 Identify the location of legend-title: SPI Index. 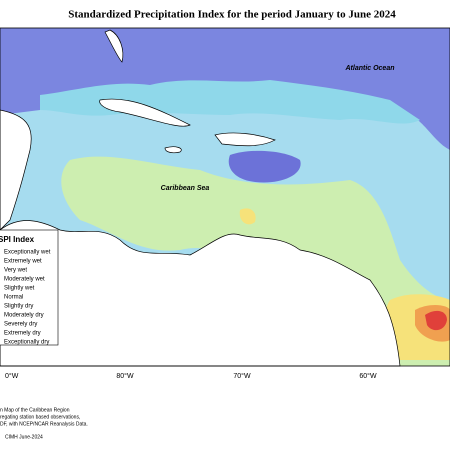
(17, 239).